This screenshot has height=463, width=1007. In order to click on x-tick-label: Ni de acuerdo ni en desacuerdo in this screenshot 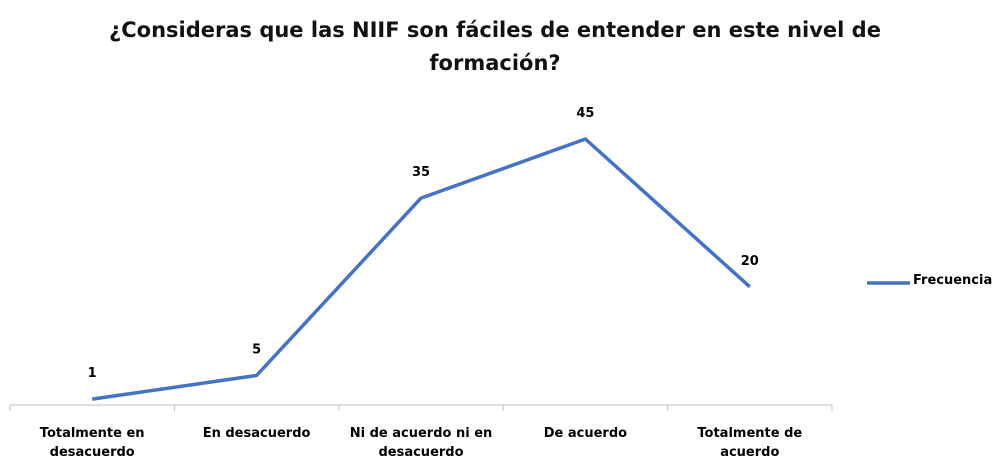, I will do `click(421, 443)`.